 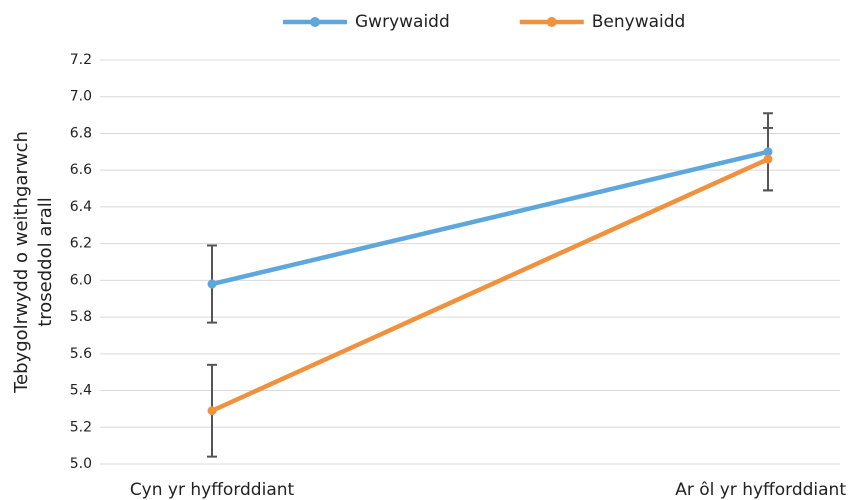 What do you see at coordinates (81, 354) in the screenshot?
I see `y-tick-label: 5.6` at bounding box center [81, 354].